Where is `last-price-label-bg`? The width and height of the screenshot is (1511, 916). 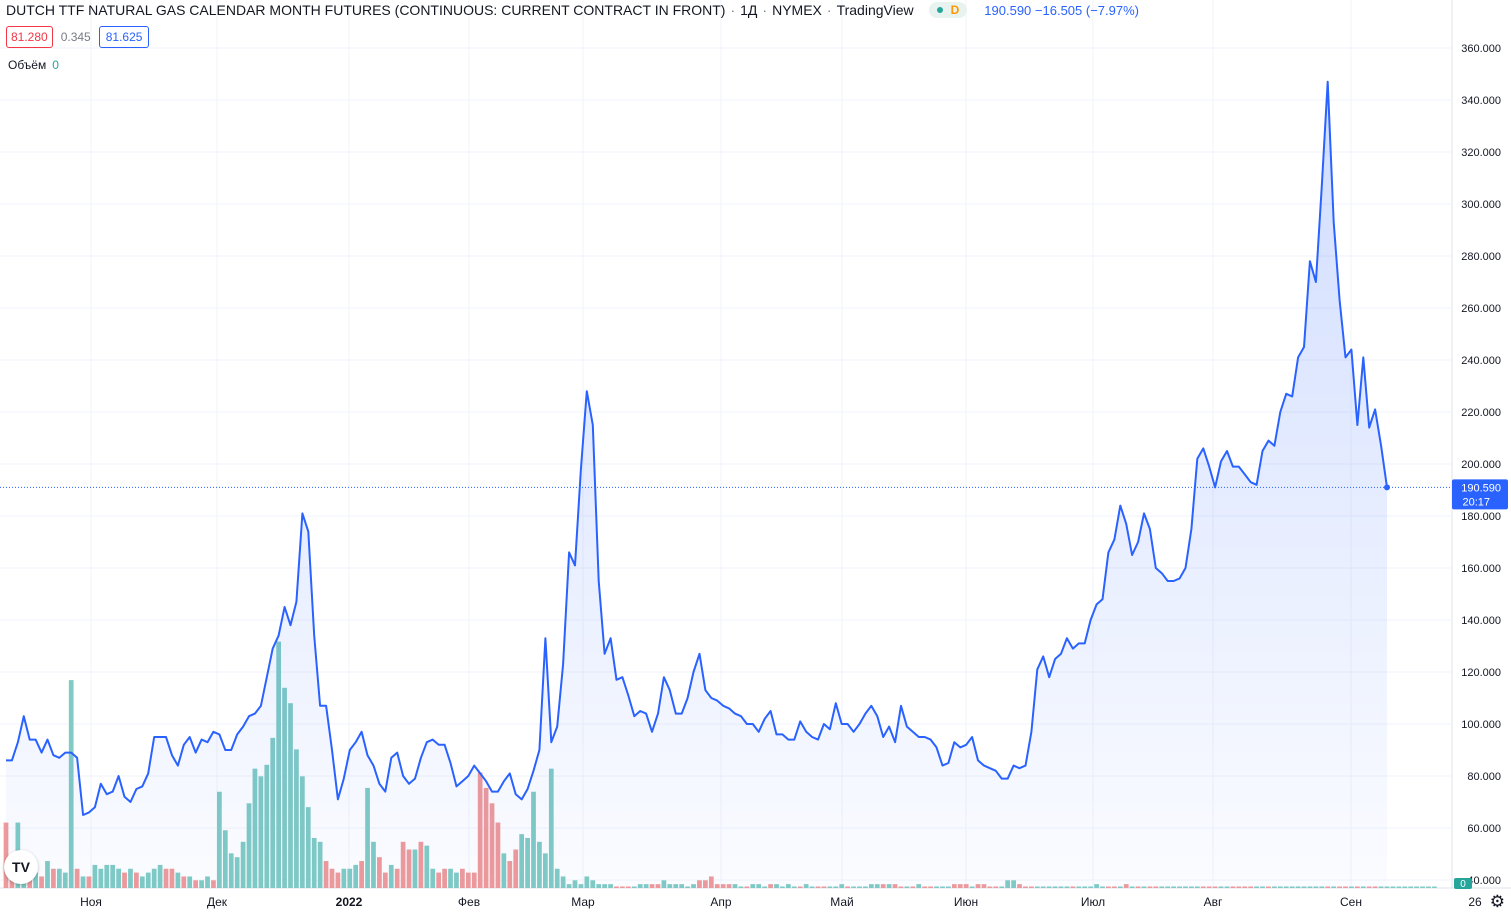 last-price-label-bg is located at coordinates (1480, 494).